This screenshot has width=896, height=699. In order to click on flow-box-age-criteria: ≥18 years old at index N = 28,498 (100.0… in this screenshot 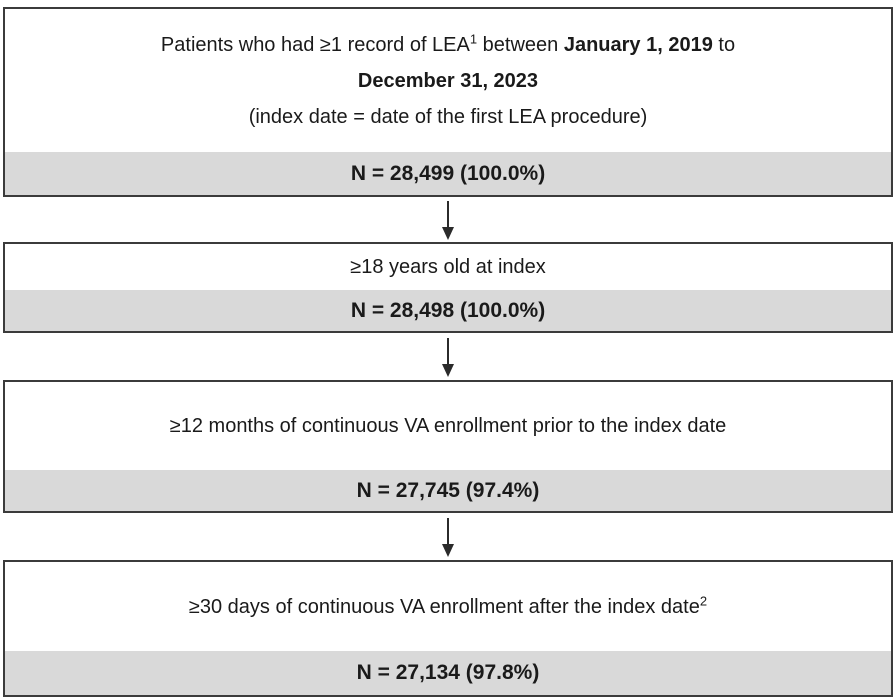, I will do `click(448, 287)`.